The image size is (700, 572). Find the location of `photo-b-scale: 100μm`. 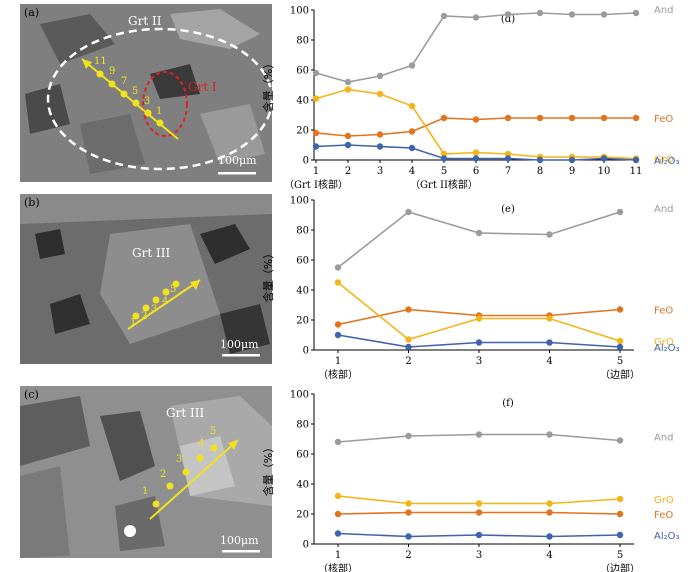

photo-b-scale: 100μm is located at coordinates (239, 344).